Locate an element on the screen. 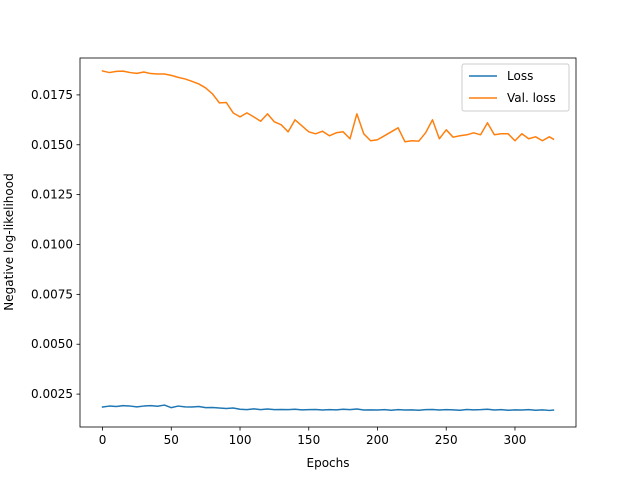  y-tick-label: 0.0025 is located at coordinates (52, 394).